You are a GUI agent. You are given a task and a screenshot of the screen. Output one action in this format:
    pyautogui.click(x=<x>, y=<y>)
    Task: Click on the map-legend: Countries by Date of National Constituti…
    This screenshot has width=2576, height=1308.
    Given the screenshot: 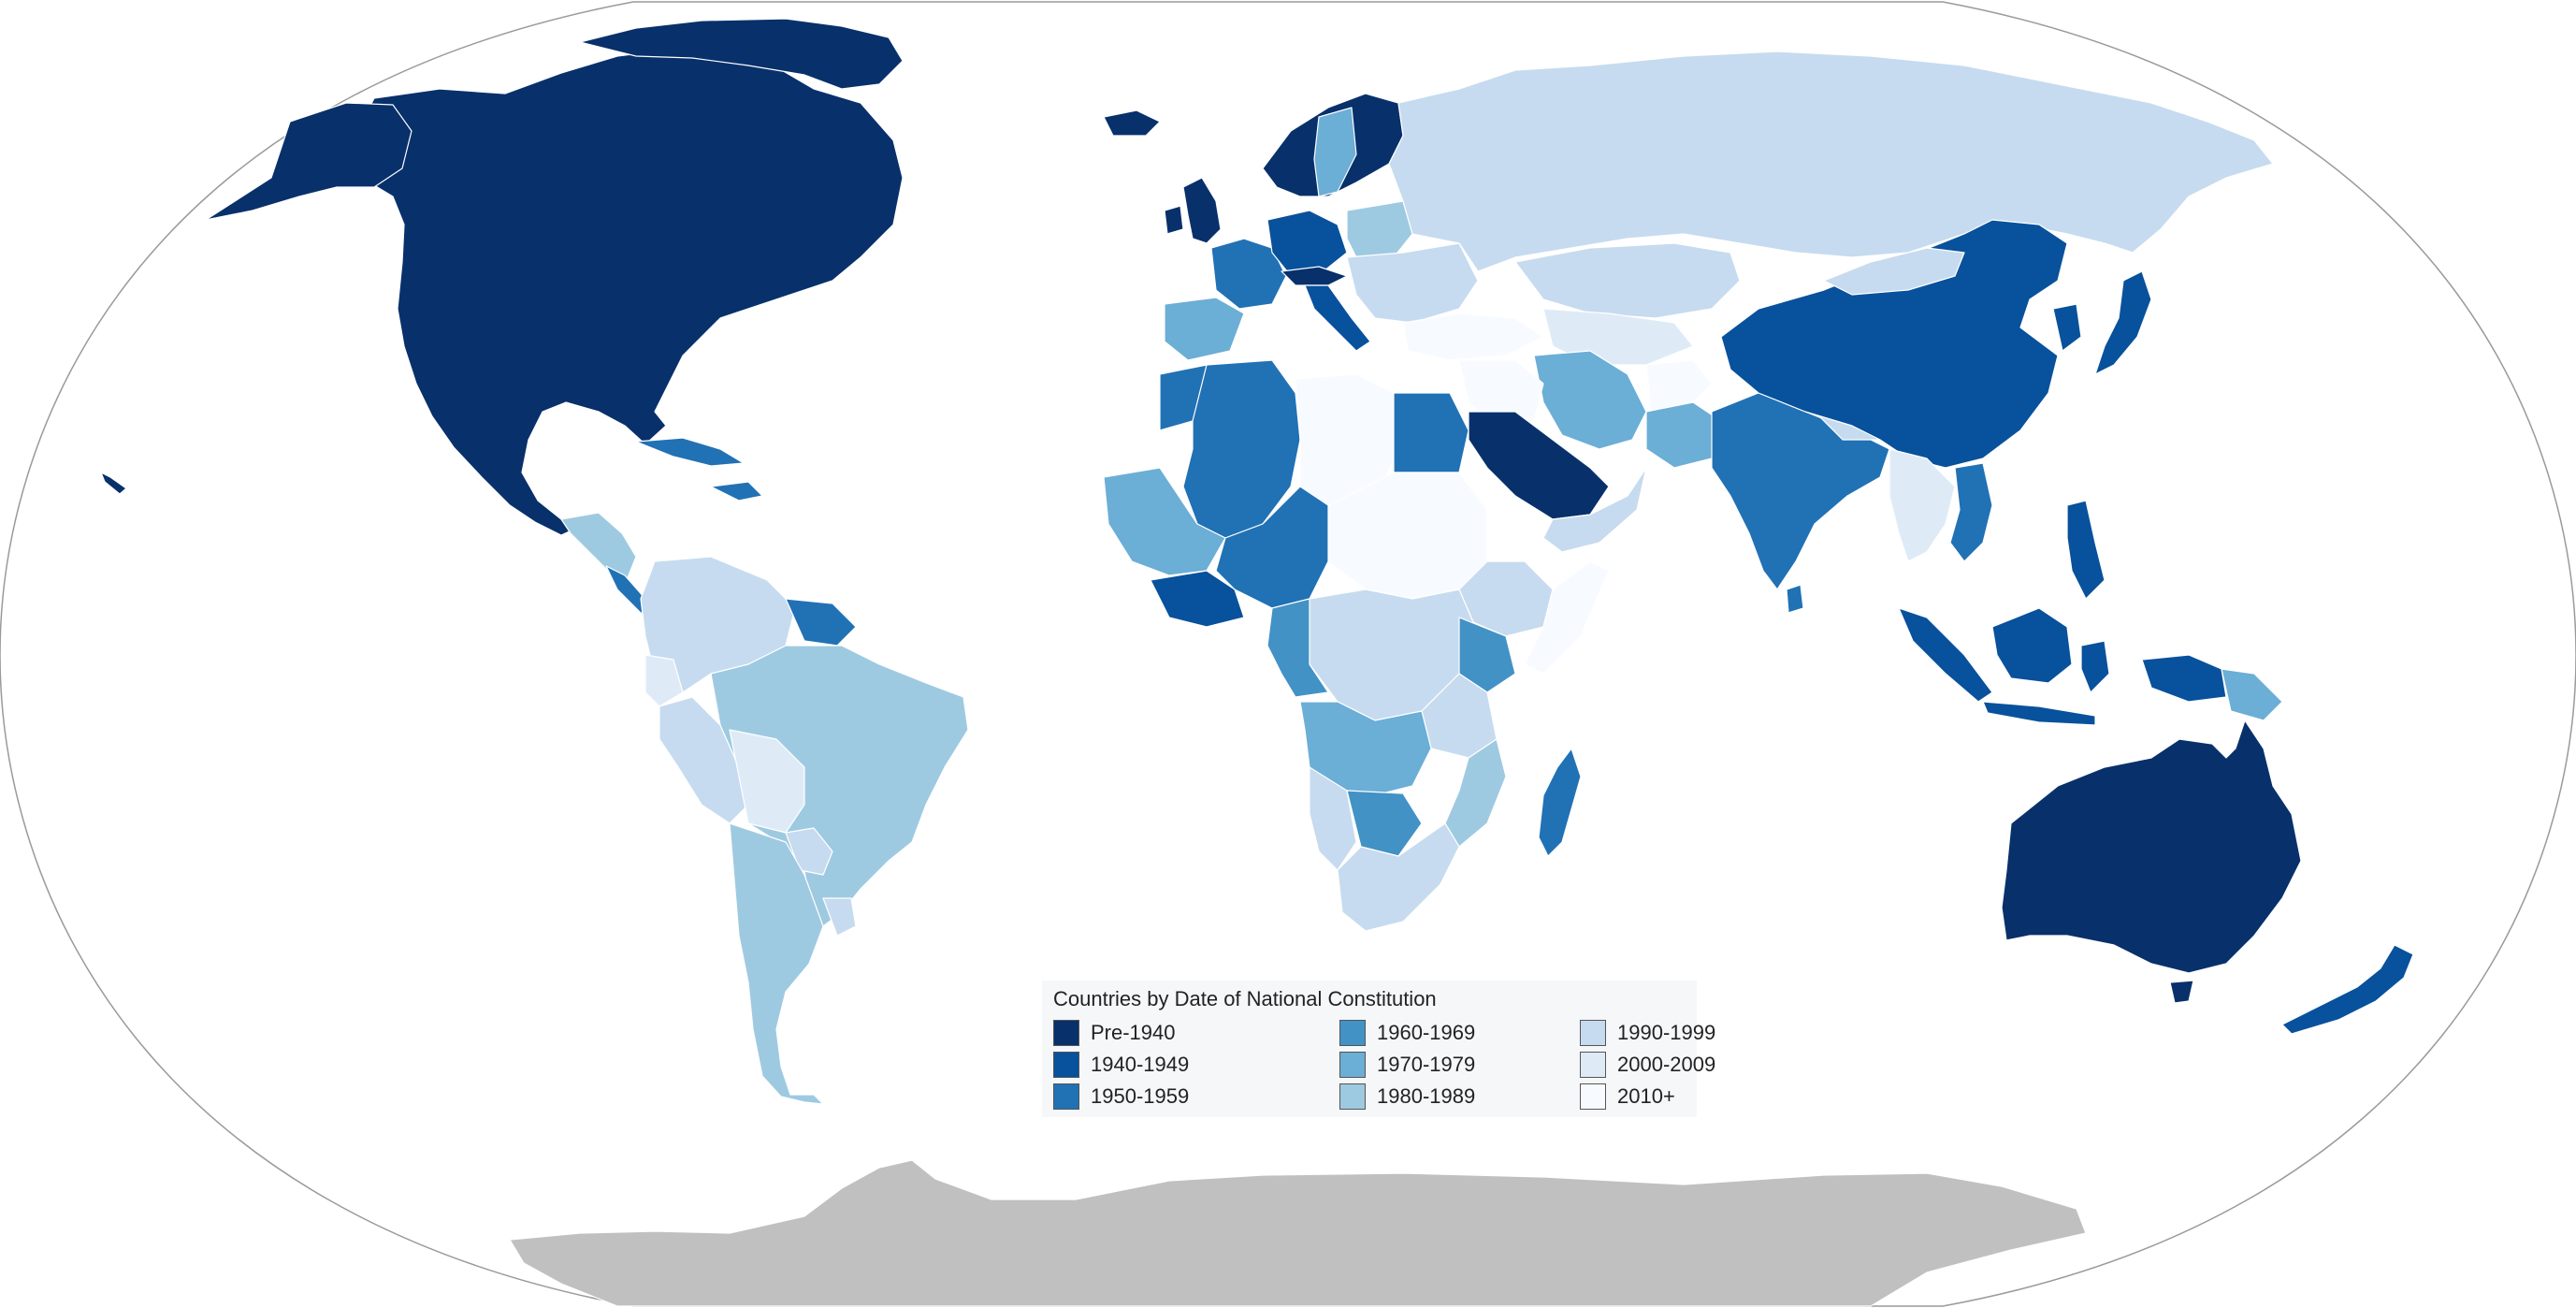 What is the action you would take?
    pyautogui.click(x=1378, y=1049)
    